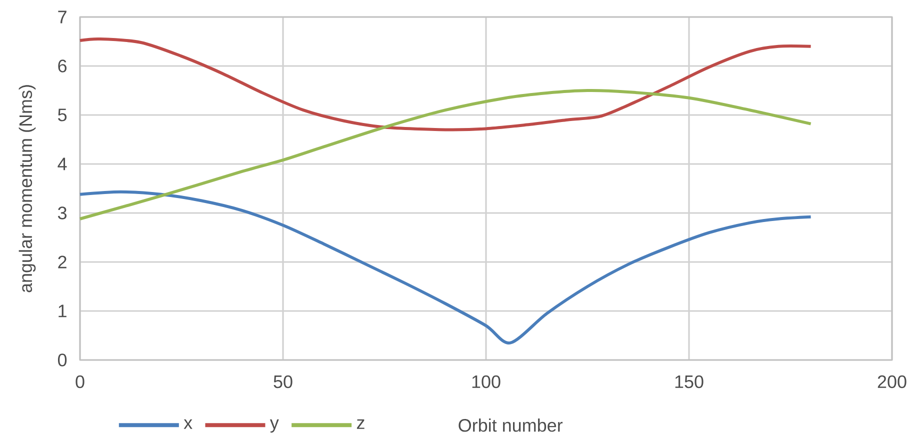 The image size is (912, 441). What do you see at coordinates (80, 381) in the screenshot?
I see `x-tick-label: 0` at bounding box center [80, 381].